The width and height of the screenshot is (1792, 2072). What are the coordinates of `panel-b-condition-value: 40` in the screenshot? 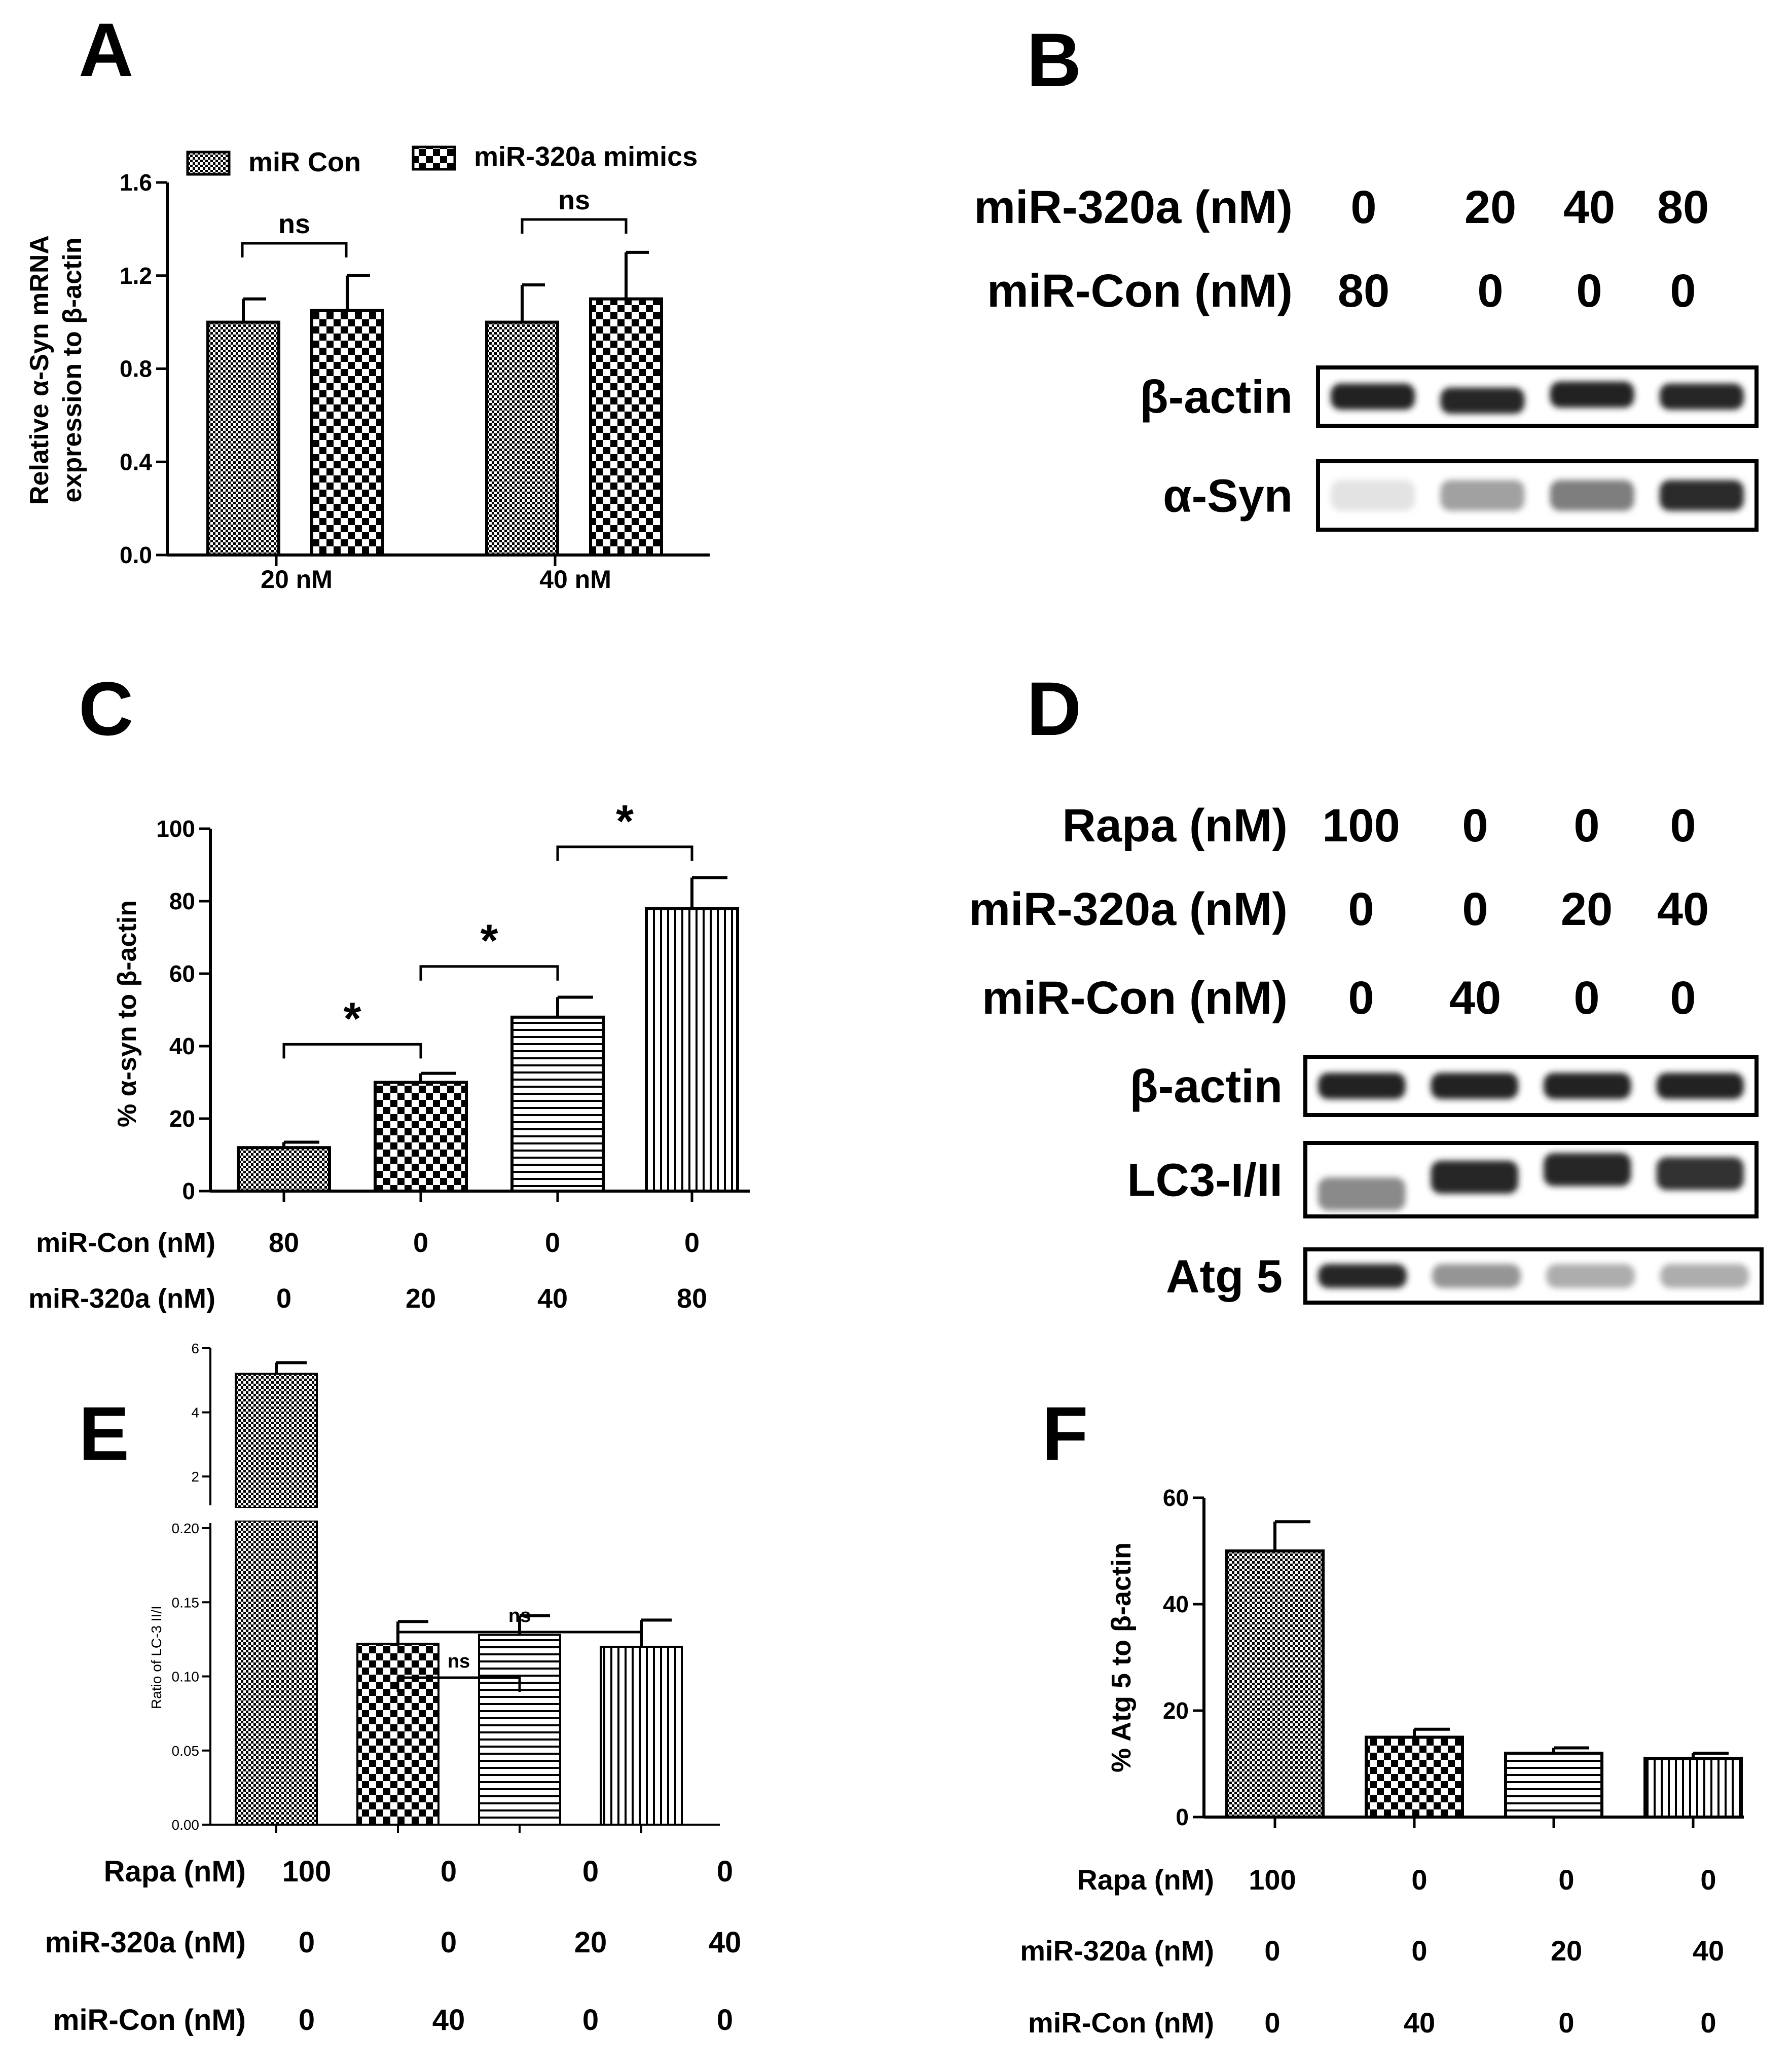 It's located at (1589, 207).